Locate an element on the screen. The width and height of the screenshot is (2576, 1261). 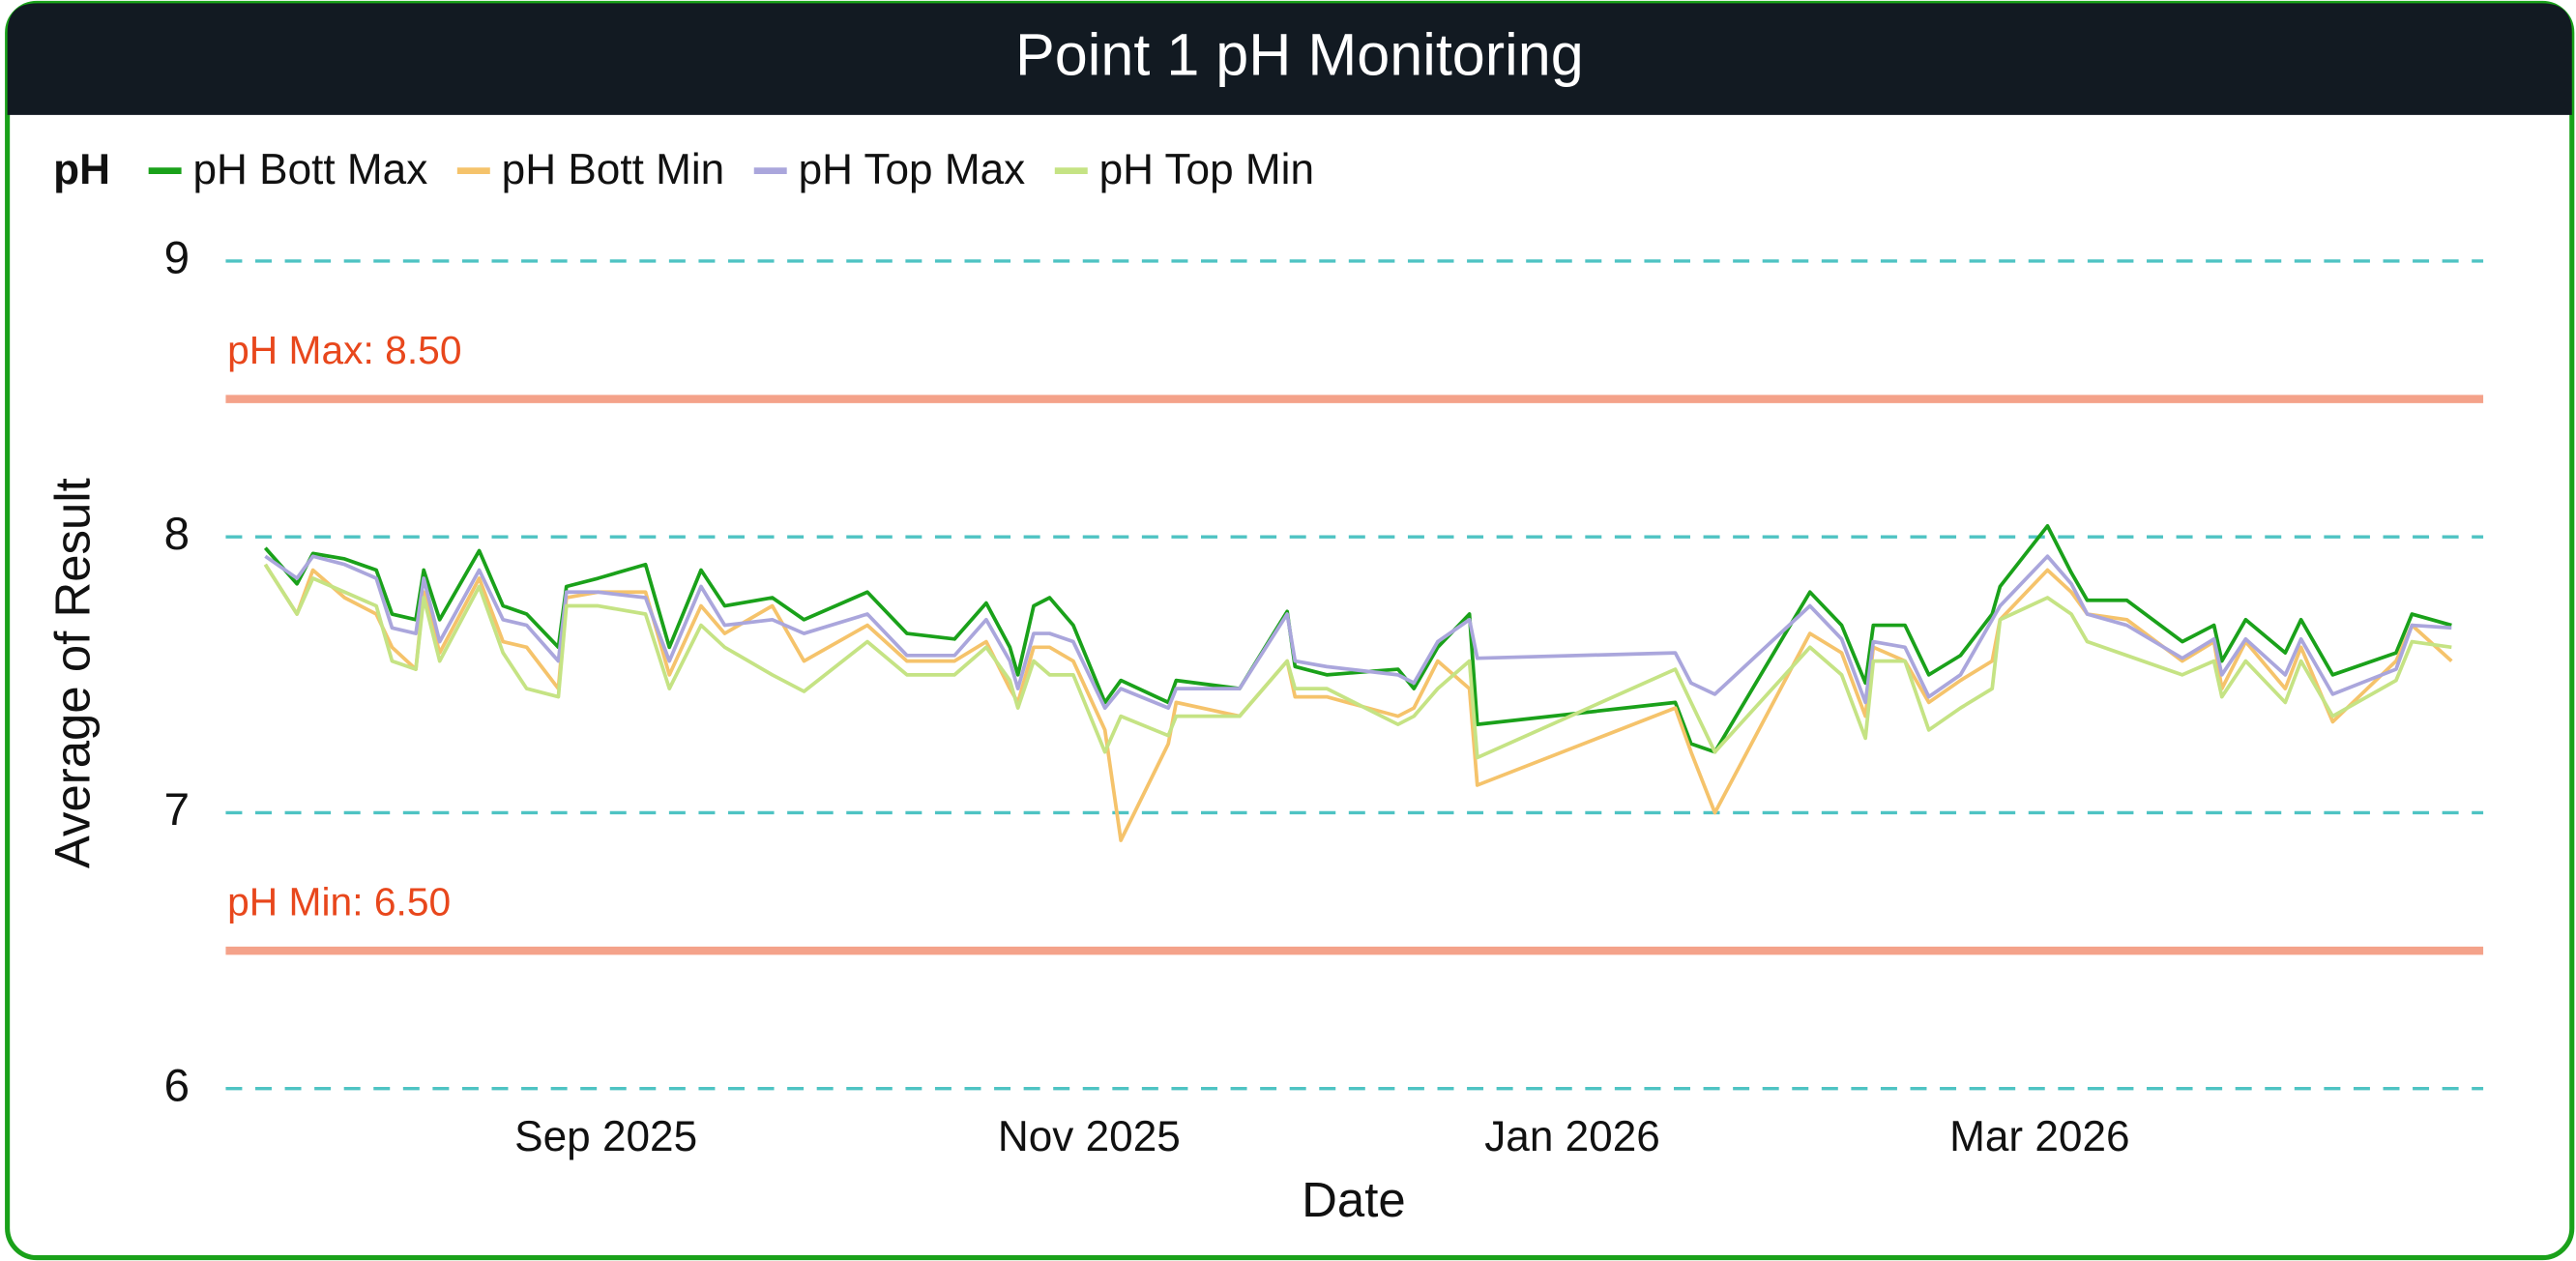
legend-label: pH Top Min is located at coordinates (1206, 170).